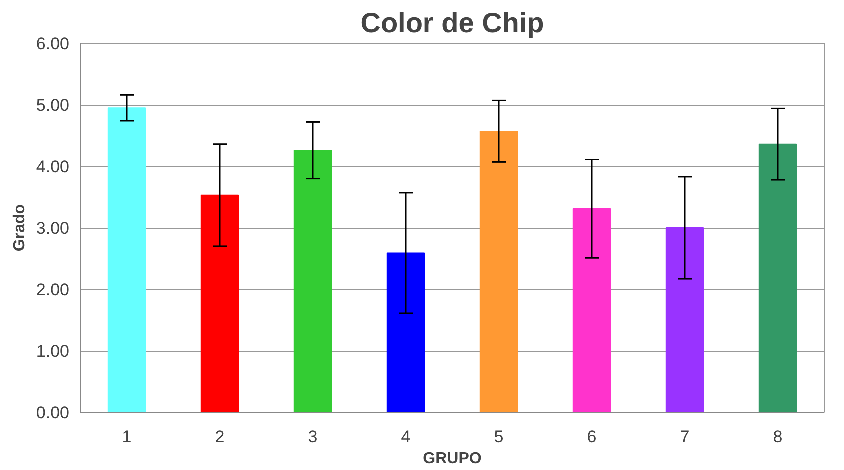  What do you see at coordinates (452, 459) in the screenshot?
I see `x-axis-title: GRUPO` at bounding box center [452, 459].